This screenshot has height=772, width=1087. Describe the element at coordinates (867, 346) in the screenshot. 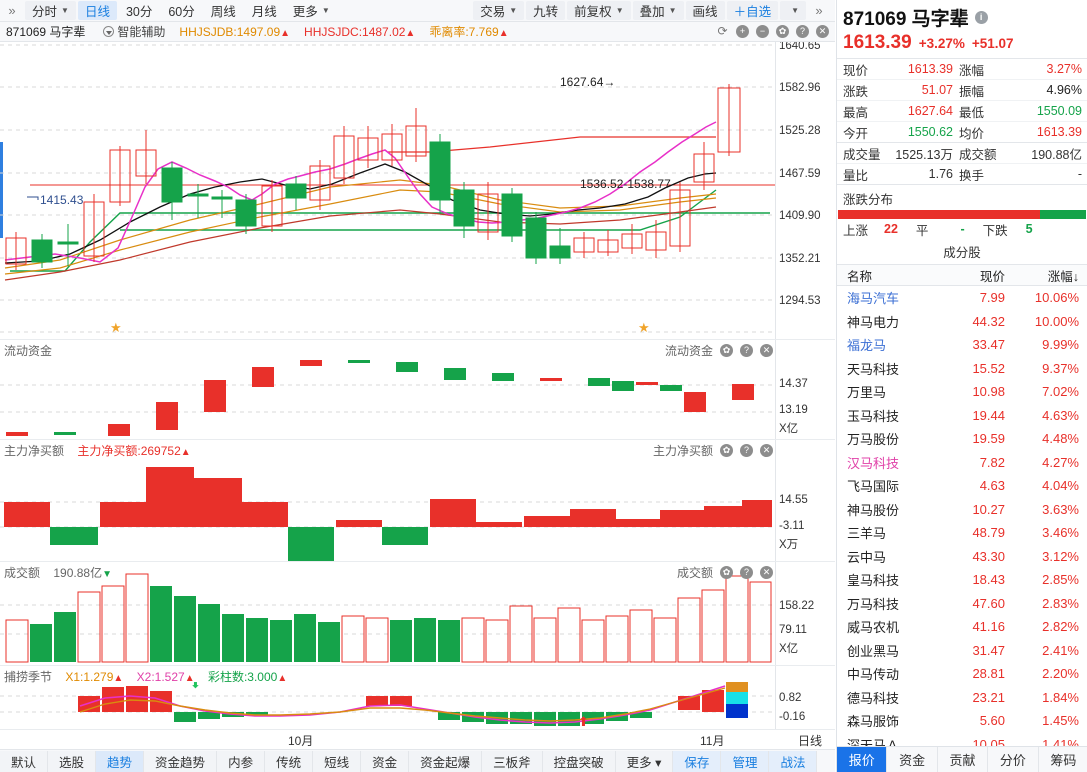

I see `stock-name: 福龙马` at that location.